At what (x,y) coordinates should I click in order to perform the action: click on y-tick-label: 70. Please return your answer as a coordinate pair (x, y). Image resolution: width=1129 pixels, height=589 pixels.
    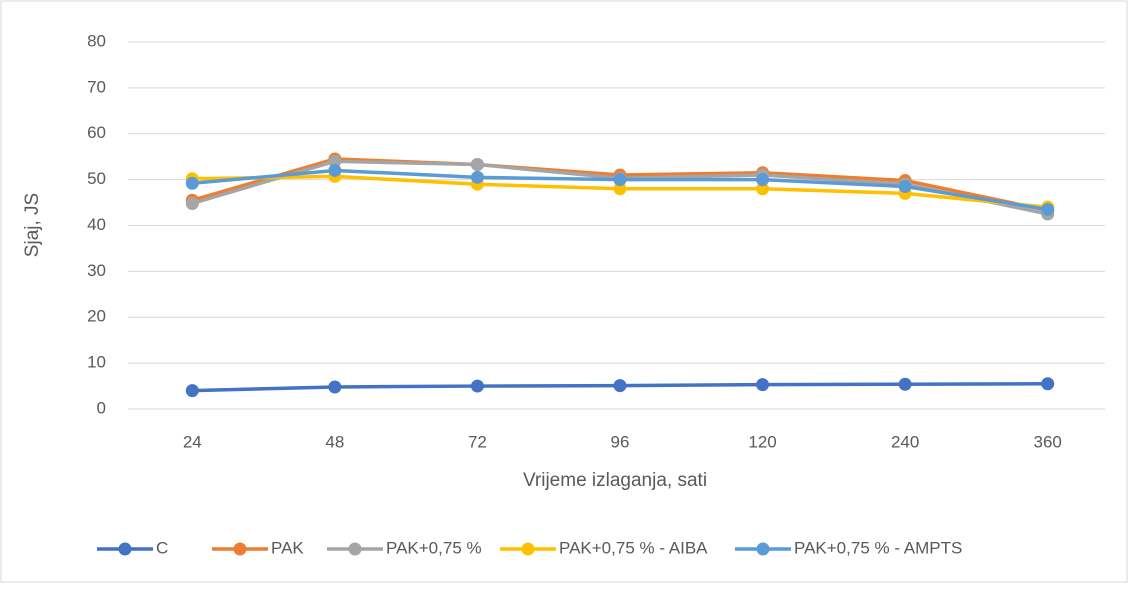
    Looking at the image, I should click on (96, 86).